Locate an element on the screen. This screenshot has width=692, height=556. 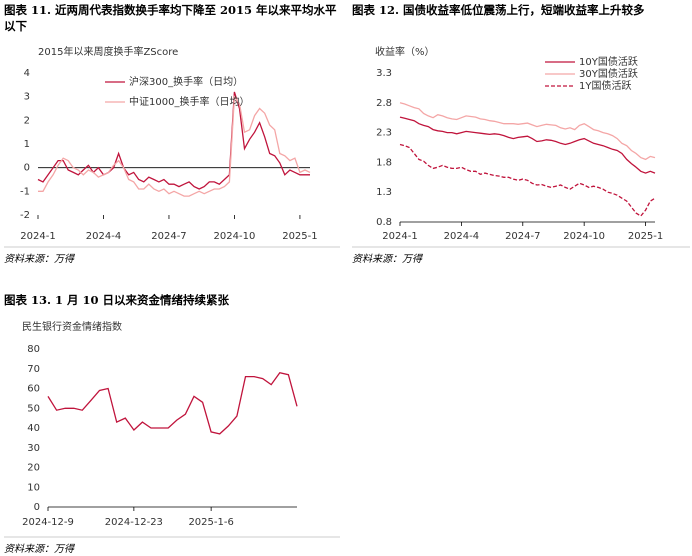
y-tick-label: 3 is located at coordinates (27, 97).